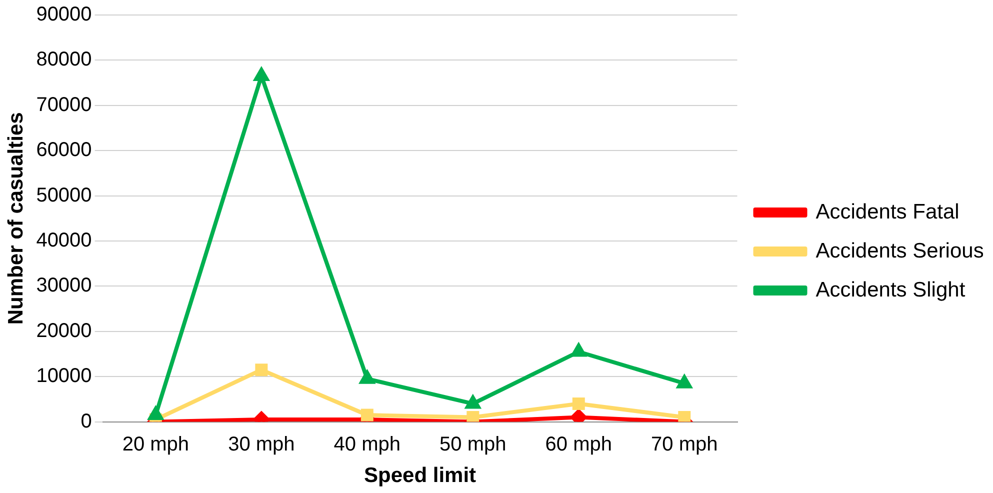 This screenshot has height=493, width=993. Describe the element at coordinates (64, 59) in the screenshot. I see `y-tick-label: 80000` at that location.